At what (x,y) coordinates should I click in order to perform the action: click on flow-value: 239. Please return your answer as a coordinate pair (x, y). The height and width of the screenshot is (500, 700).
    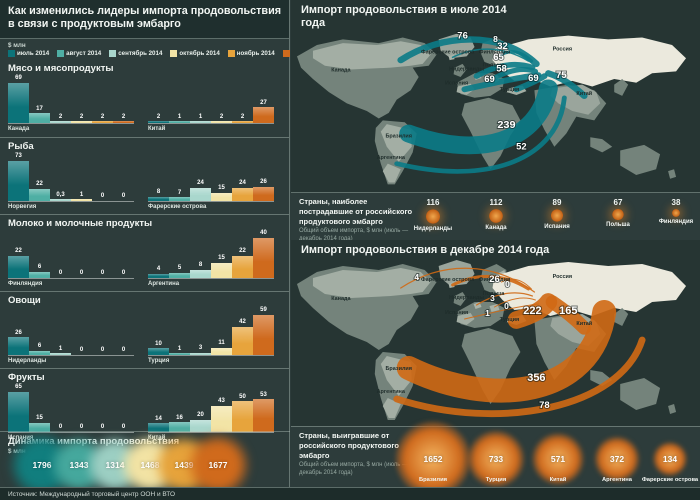
    Looking at the image, I should click on (506, 125).